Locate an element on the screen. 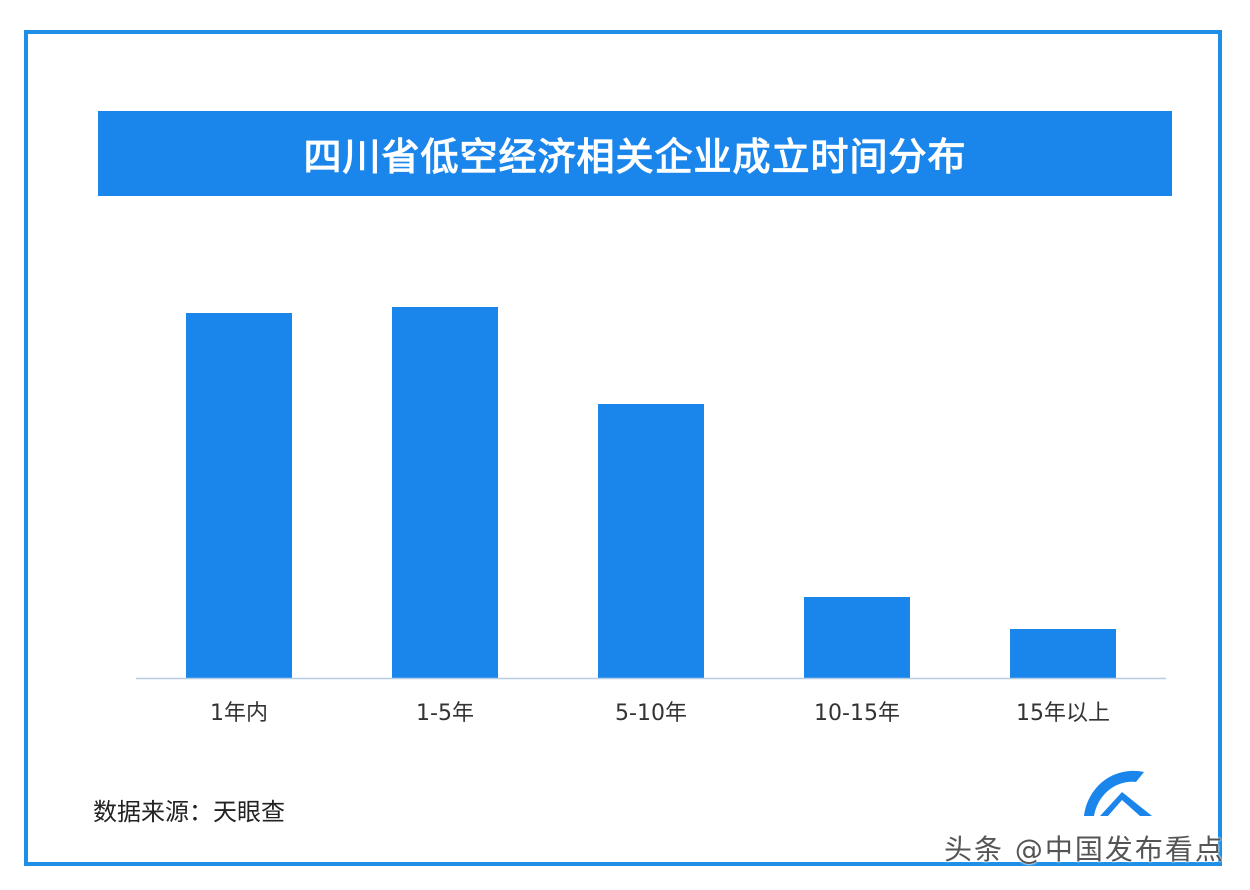 Image resolution: width=1250 pixels, height=890 pixels. x-tick-label-4: 15年以上 is located at coordinates (1063, 713).